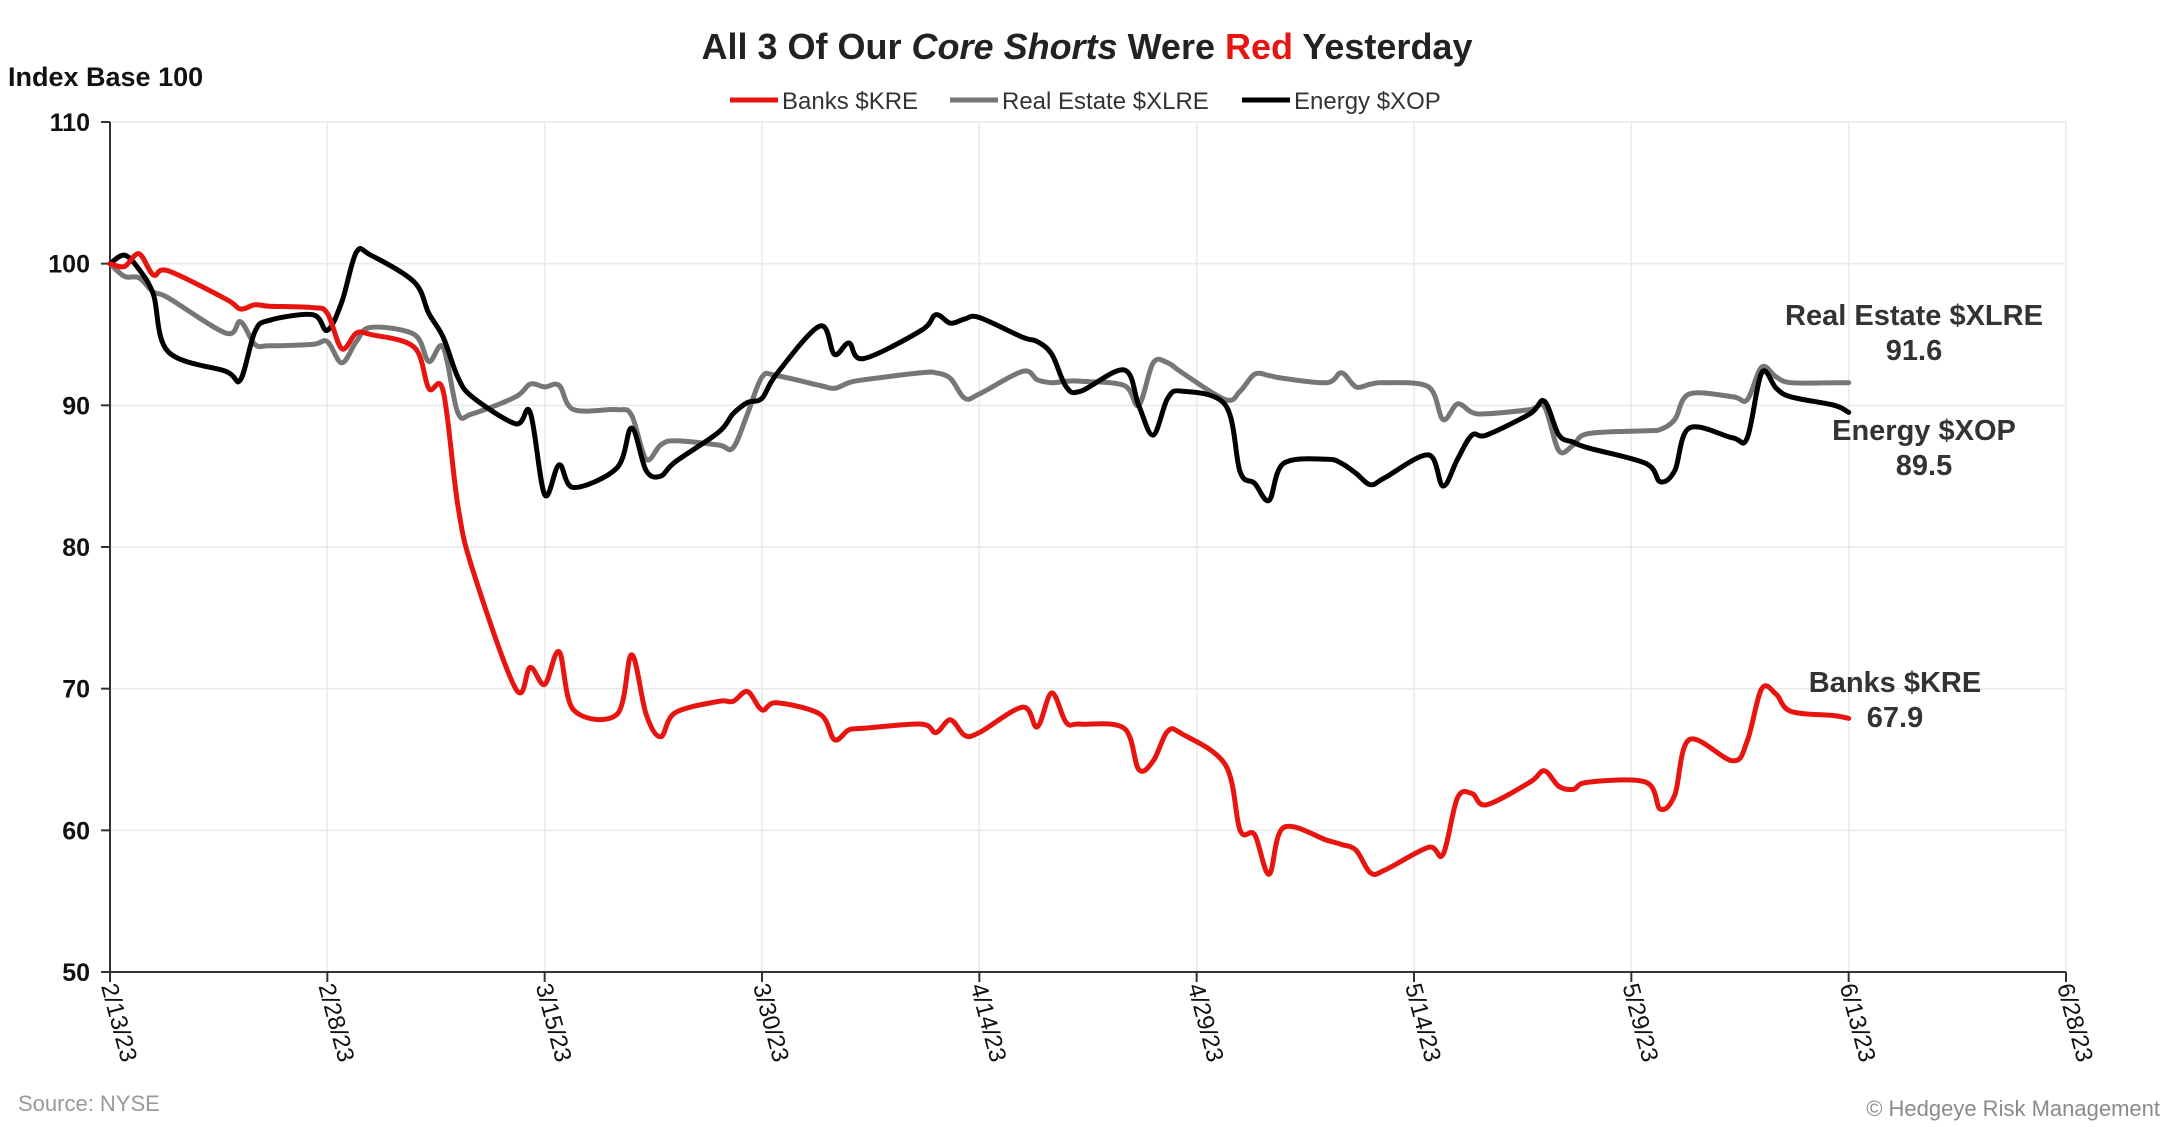 The width and height of the screenshot is (2174, 1127). Describe the element at coordinates (850, 101) in the screenshot. I see `legend-label-0: Banks $KRE` at that location.